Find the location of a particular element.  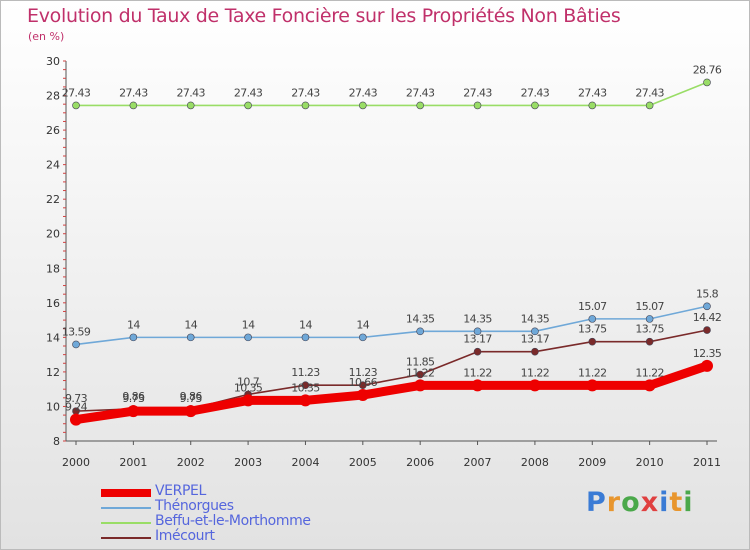

logo-letter: i is located at coordinates (664, 502).